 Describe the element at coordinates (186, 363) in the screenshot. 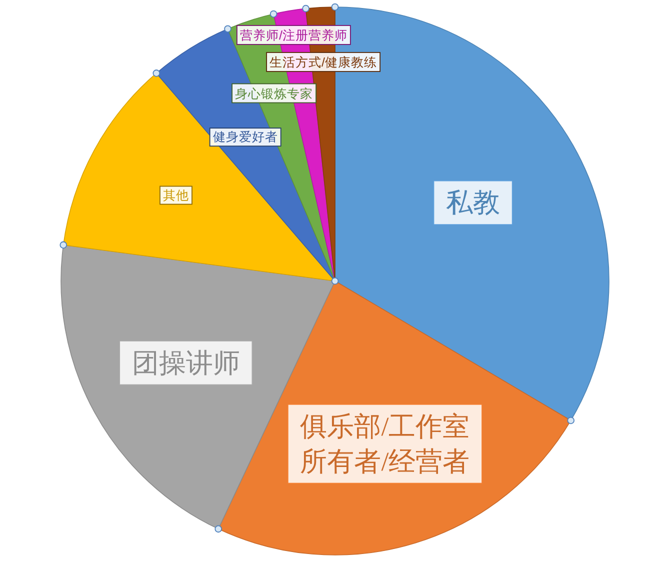

I see `slice-label: 团操讲师` at that location.